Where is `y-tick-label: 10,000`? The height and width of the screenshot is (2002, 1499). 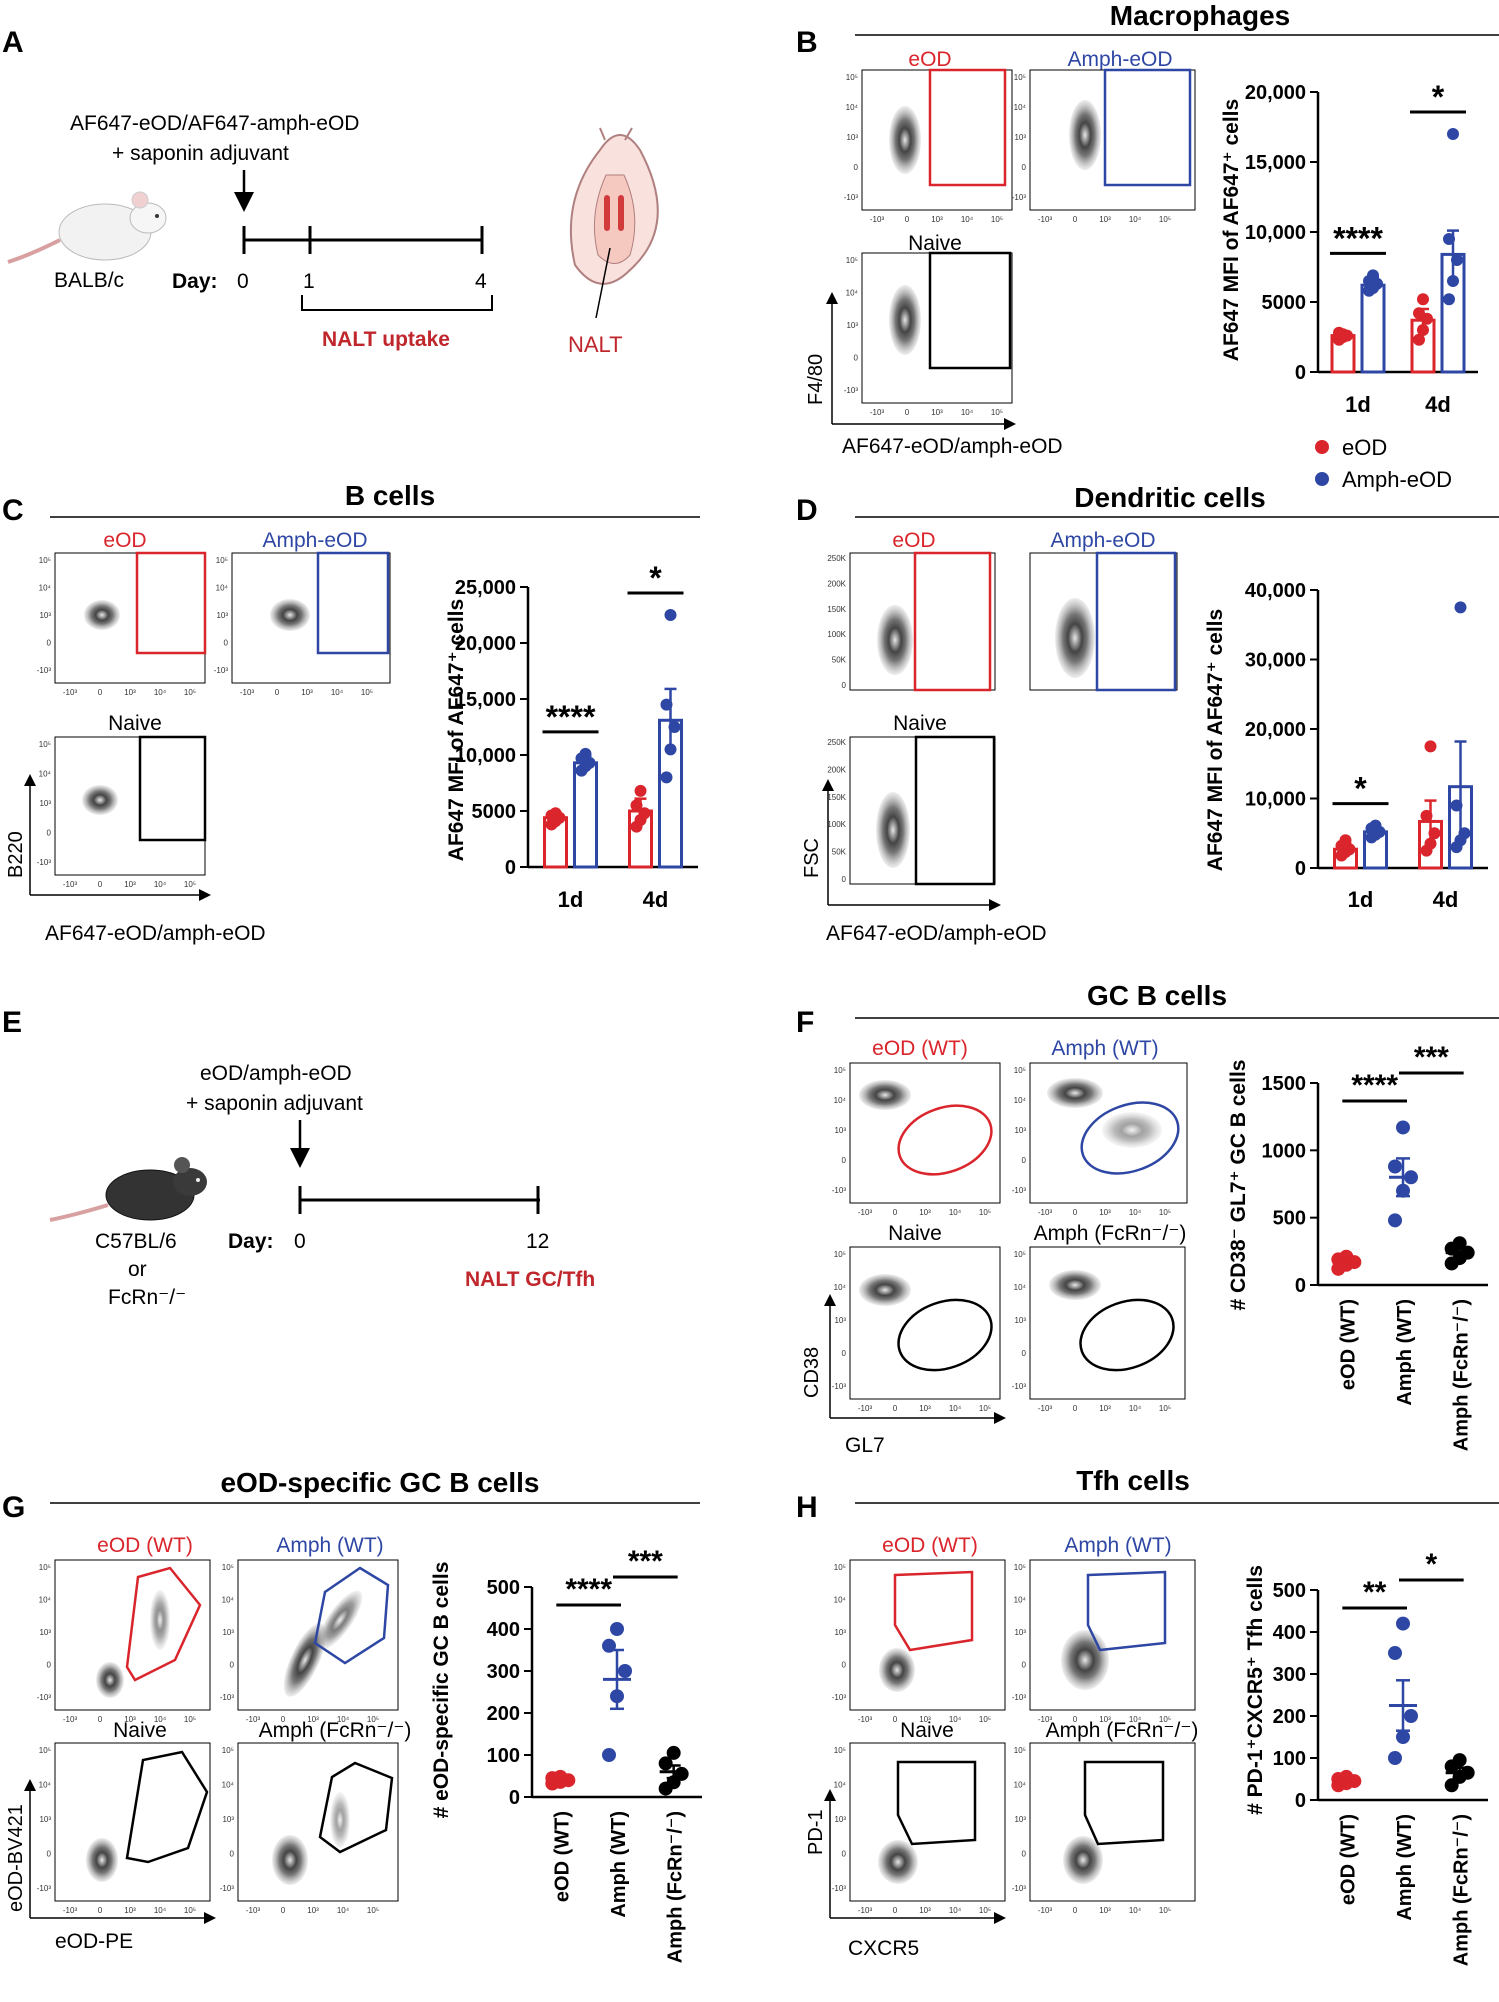
y-tick-label: 10,000 is located at coordinates (485, 756).